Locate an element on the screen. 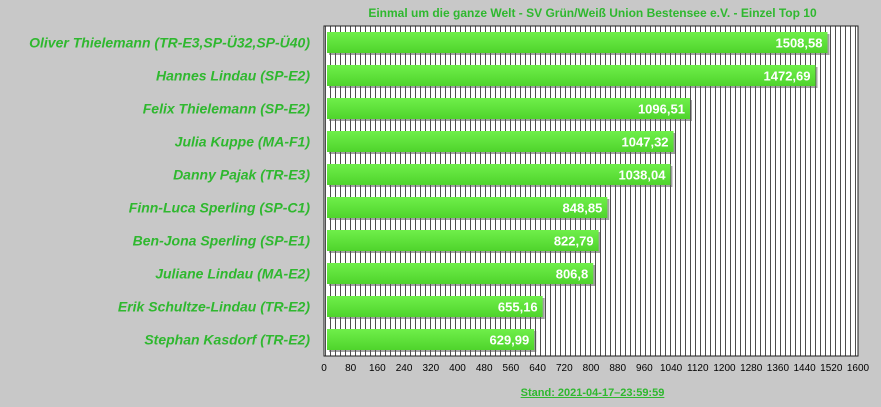 This screenshot has height=407, width=881. x-tick-label: 640 is located at coordinates (537, 368).